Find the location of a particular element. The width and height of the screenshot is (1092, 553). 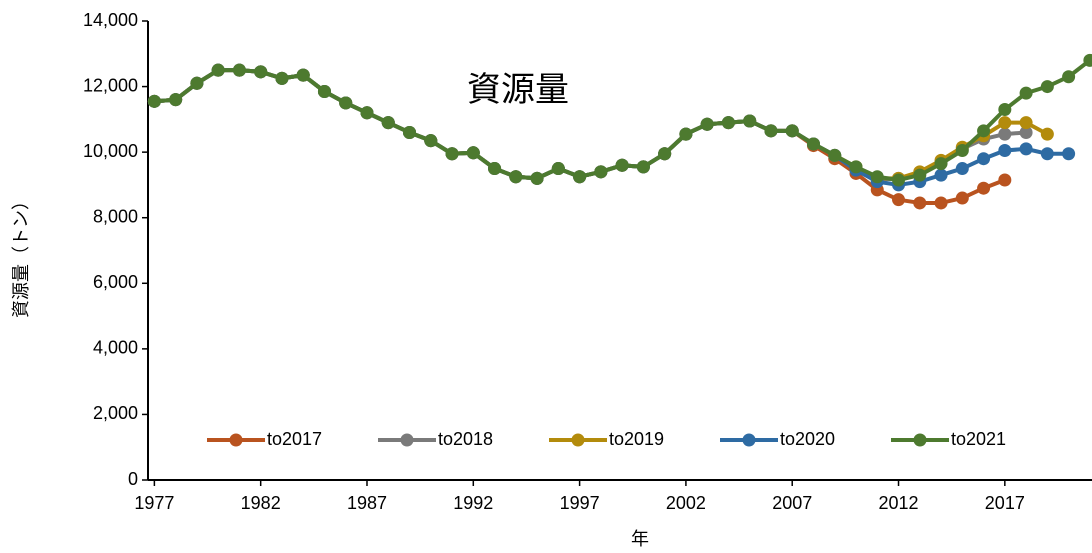

x-tick-label: 1987 is located at coordinates (367, 503).